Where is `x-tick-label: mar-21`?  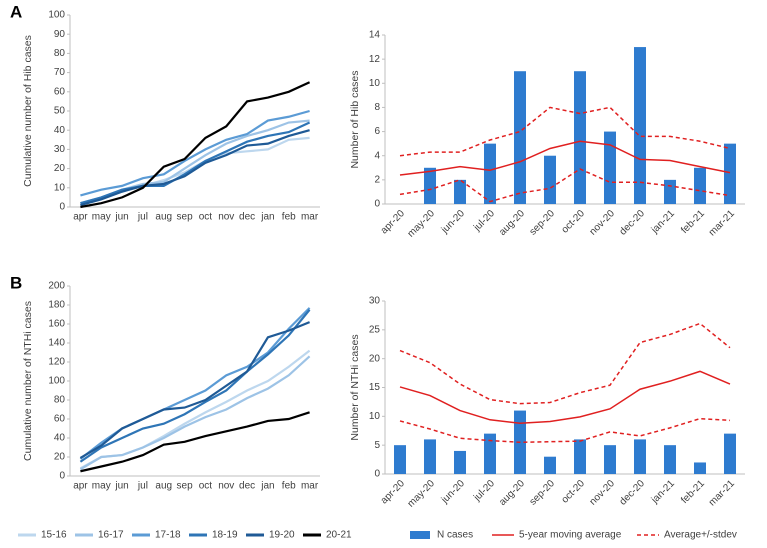 x-tick-label: mar-21 is located at coordinates (722, 223).